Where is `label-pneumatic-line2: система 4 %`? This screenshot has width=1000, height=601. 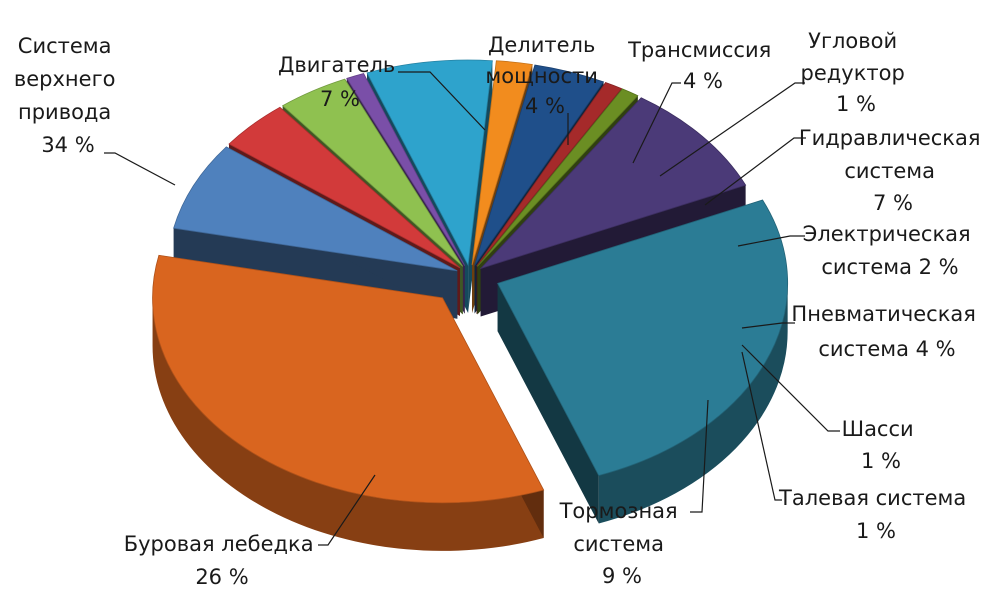
label-pneumatic-line2: система 4 % is located at coordinates (886, 349).